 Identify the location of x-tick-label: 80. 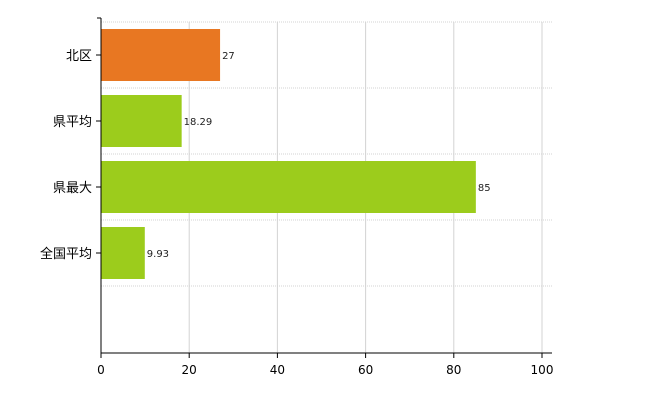
(453, 370).